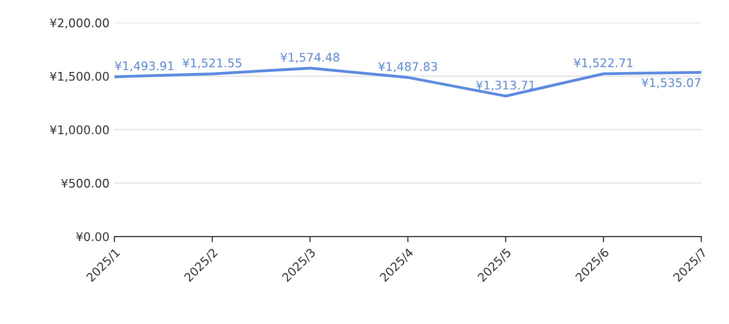 This screenshot has height=324, width=729. Describe the element at coordinates (505, 85) in the screenshot. I see `data-label: ¥1,313.71` at that location.